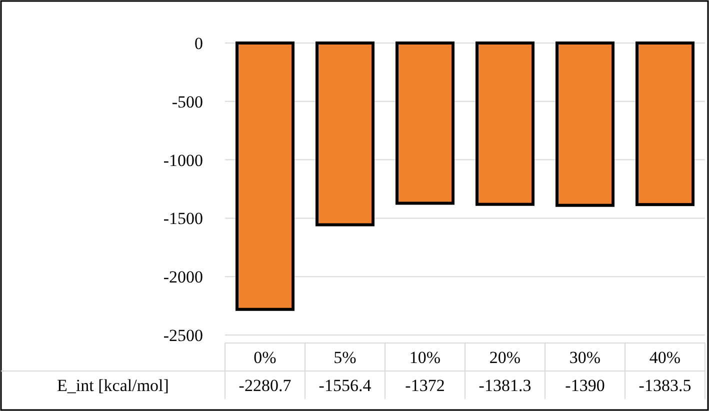 This screenshot has height=411, width=709. Describe the element at coordinates (505, 385) in the screenshot. I see `data-label: -1381.3` at that location.